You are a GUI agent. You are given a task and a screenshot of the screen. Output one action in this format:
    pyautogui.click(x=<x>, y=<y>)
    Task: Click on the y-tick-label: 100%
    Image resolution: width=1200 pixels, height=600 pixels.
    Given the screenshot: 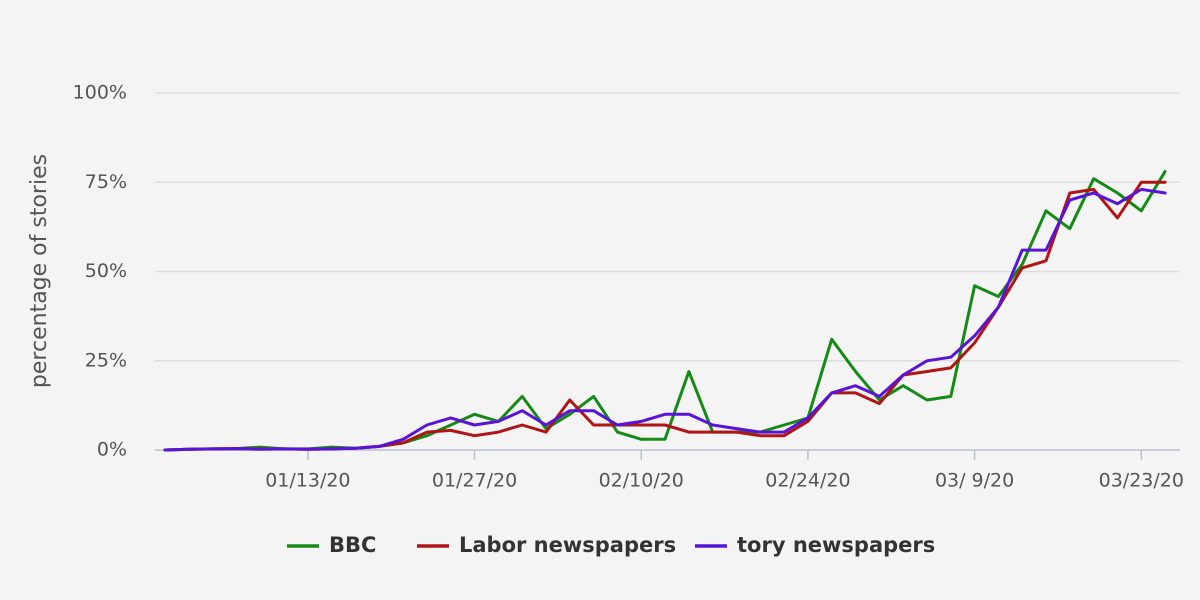 What is the action you would take?
    pyautogui.click(x=100, y=93)
    